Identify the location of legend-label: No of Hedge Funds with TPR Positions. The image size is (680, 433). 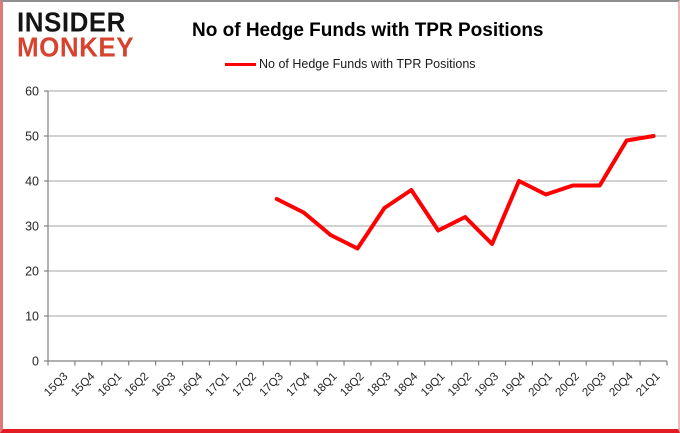
(367, 64).